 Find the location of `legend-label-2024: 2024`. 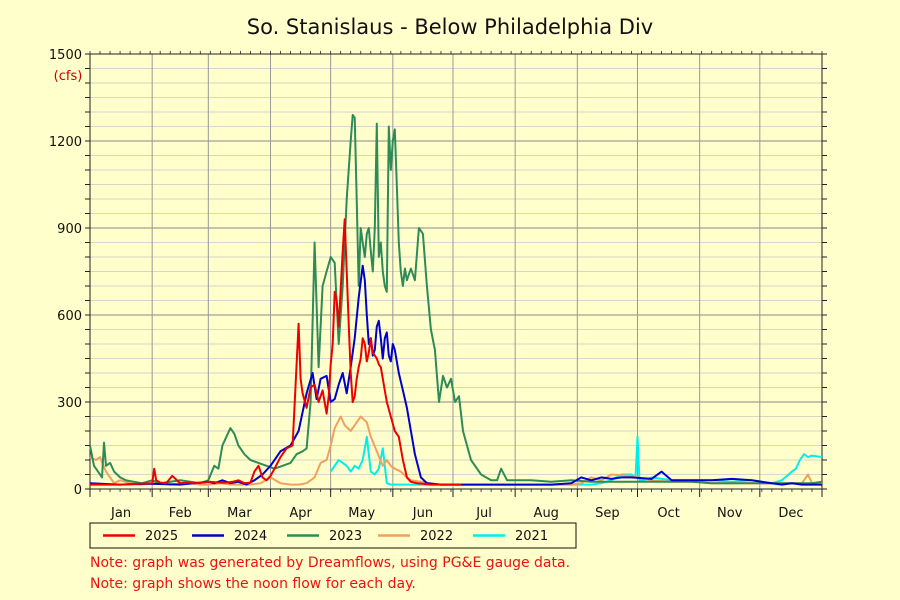

legend-label-2024: 2024 is located at coordinates (250, 536).